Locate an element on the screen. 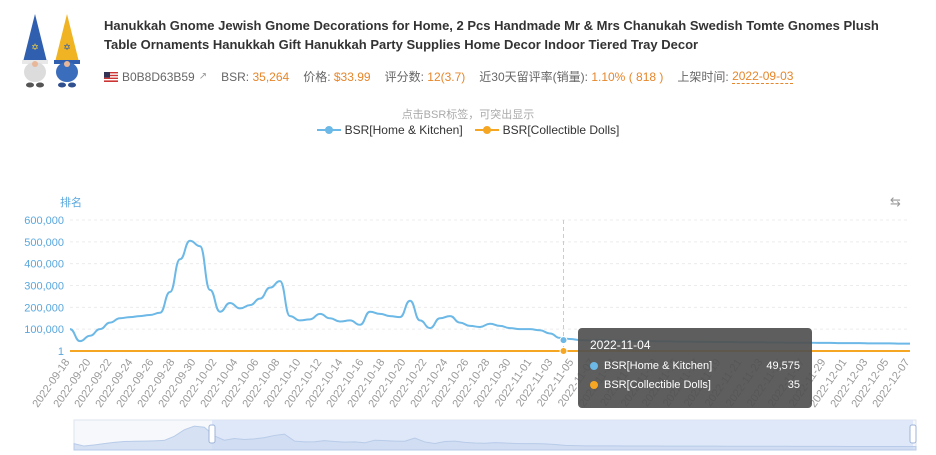 This screenshot has height=455, width=936. legend-marker-home-icon is located at coordinates (328, 130).